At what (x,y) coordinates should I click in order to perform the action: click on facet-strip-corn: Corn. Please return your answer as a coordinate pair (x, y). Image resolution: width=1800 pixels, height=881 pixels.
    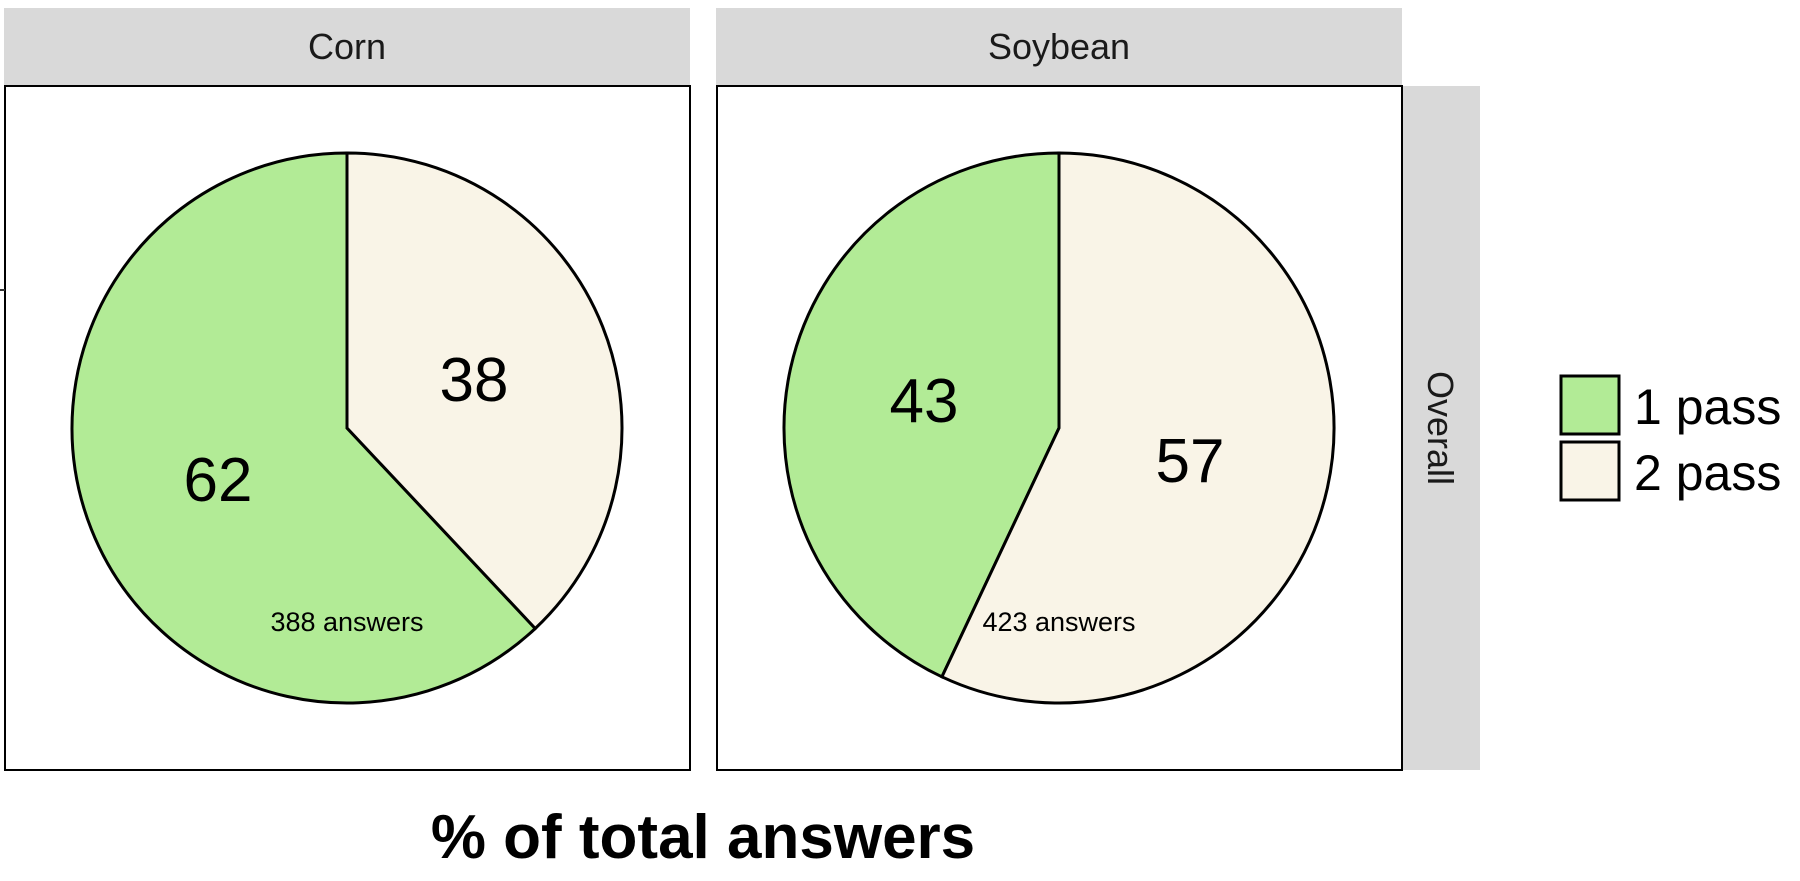
    Looking at the image, I should click on (347, 46).